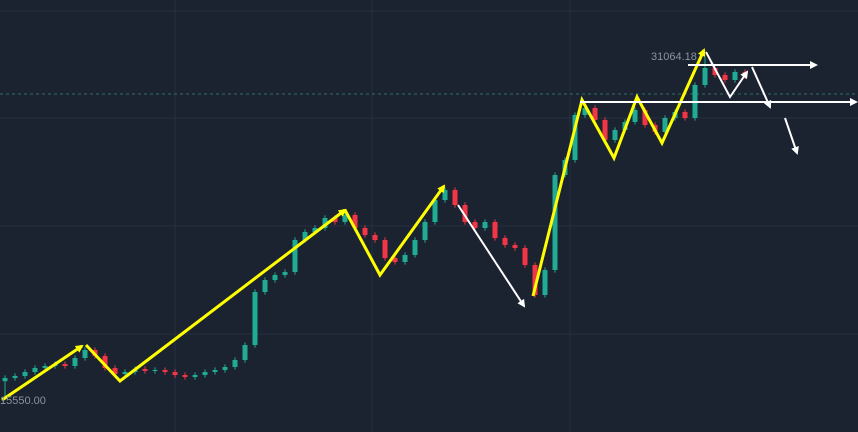 The image size is (858, 432). Describe the element at coordinates (674, 57) in the screenshot. I see `high-label: 31064.18` at that location.